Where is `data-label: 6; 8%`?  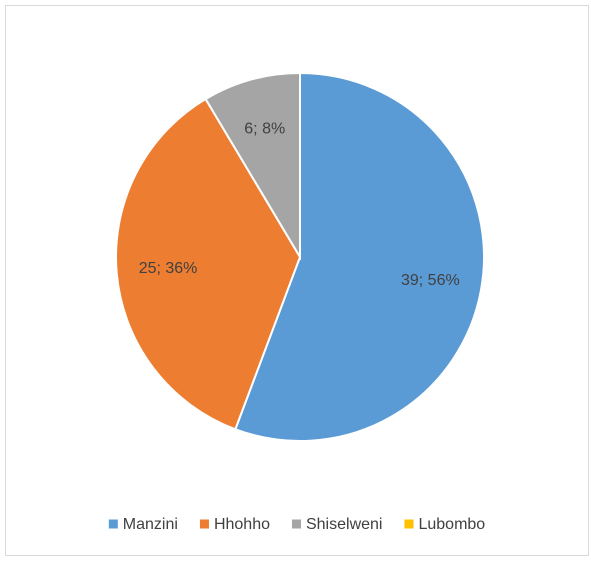 data-label: 6; 8% is located at coordinates (264, 129).